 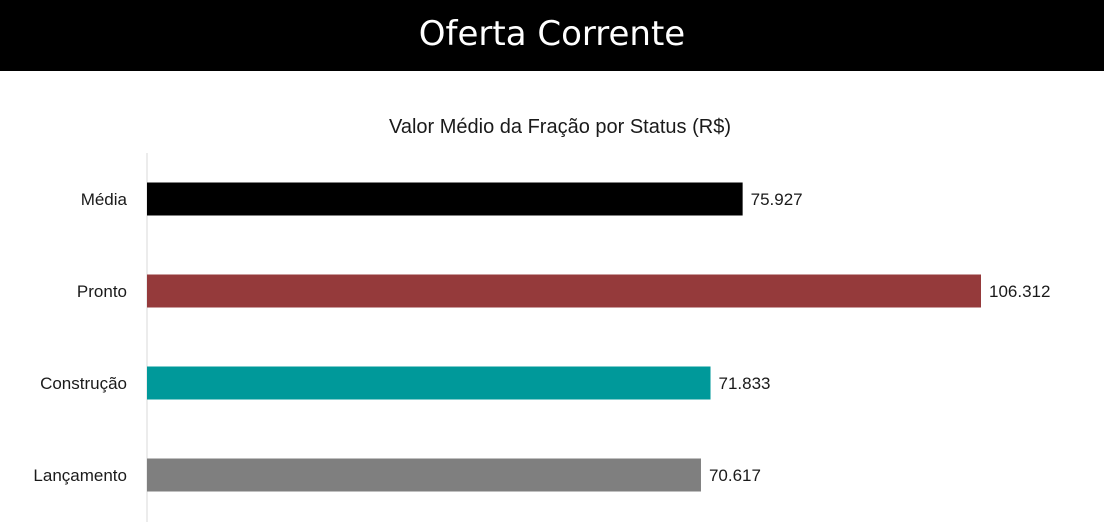 I want to click on page-title: Oferta Corrente, so click(x=552, y=34).